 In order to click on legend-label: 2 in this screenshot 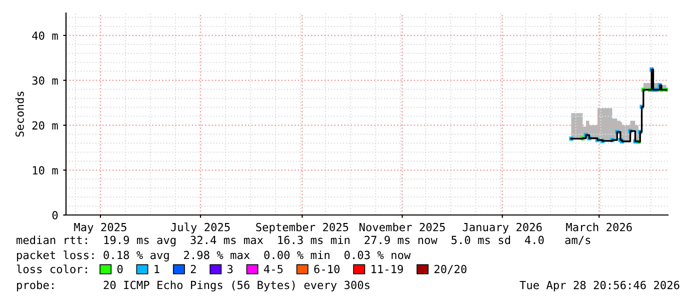, I will do `click(193, 269)`.